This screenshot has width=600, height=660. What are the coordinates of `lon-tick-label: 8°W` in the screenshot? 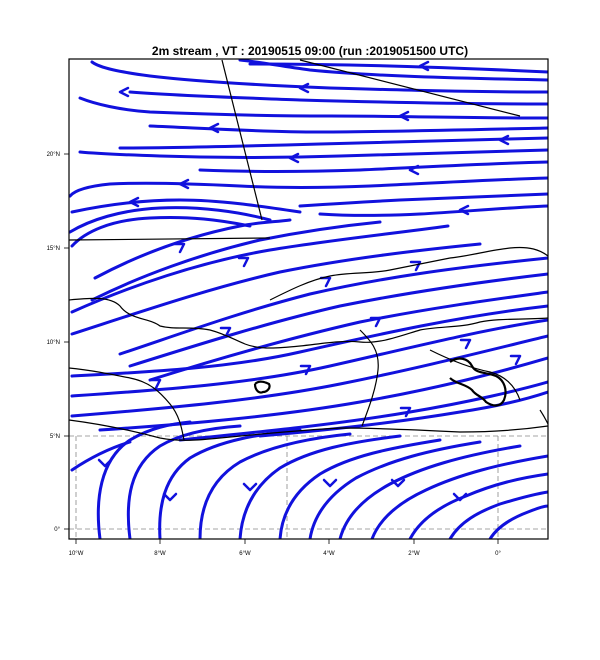 It's located at (160, 554).